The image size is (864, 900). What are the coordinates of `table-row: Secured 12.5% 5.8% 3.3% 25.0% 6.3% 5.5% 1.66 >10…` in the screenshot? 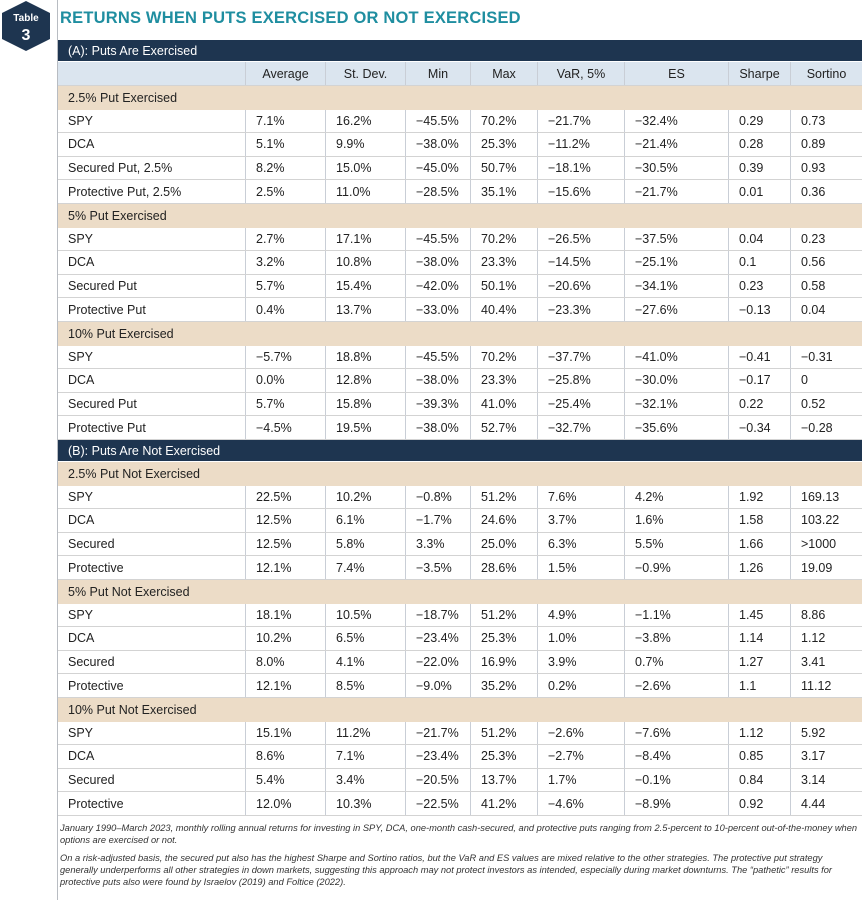 It's located at (460, 544).